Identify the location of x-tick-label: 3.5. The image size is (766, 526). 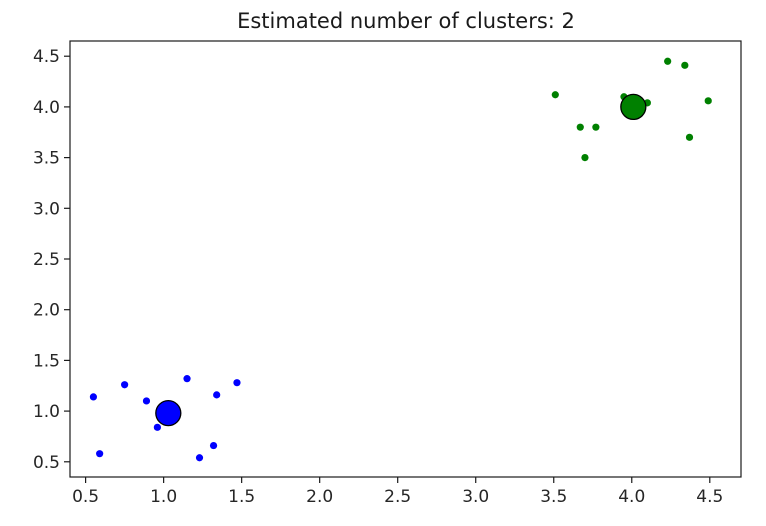
(553, 497).